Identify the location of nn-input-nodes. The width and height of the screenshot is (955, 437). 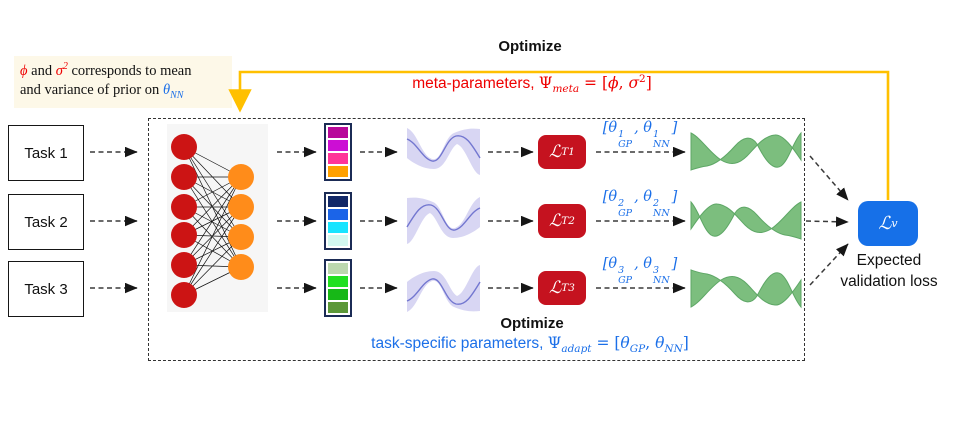
(184, 221).